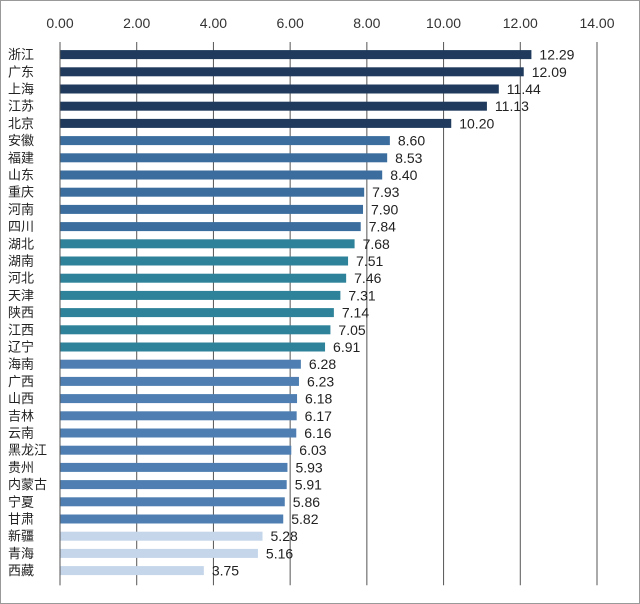 This screenshot has width=640, height=604. Describe the element at coordinates (59, 23) in the screenshot. I see `x-tick-label: 0.00` at that location.